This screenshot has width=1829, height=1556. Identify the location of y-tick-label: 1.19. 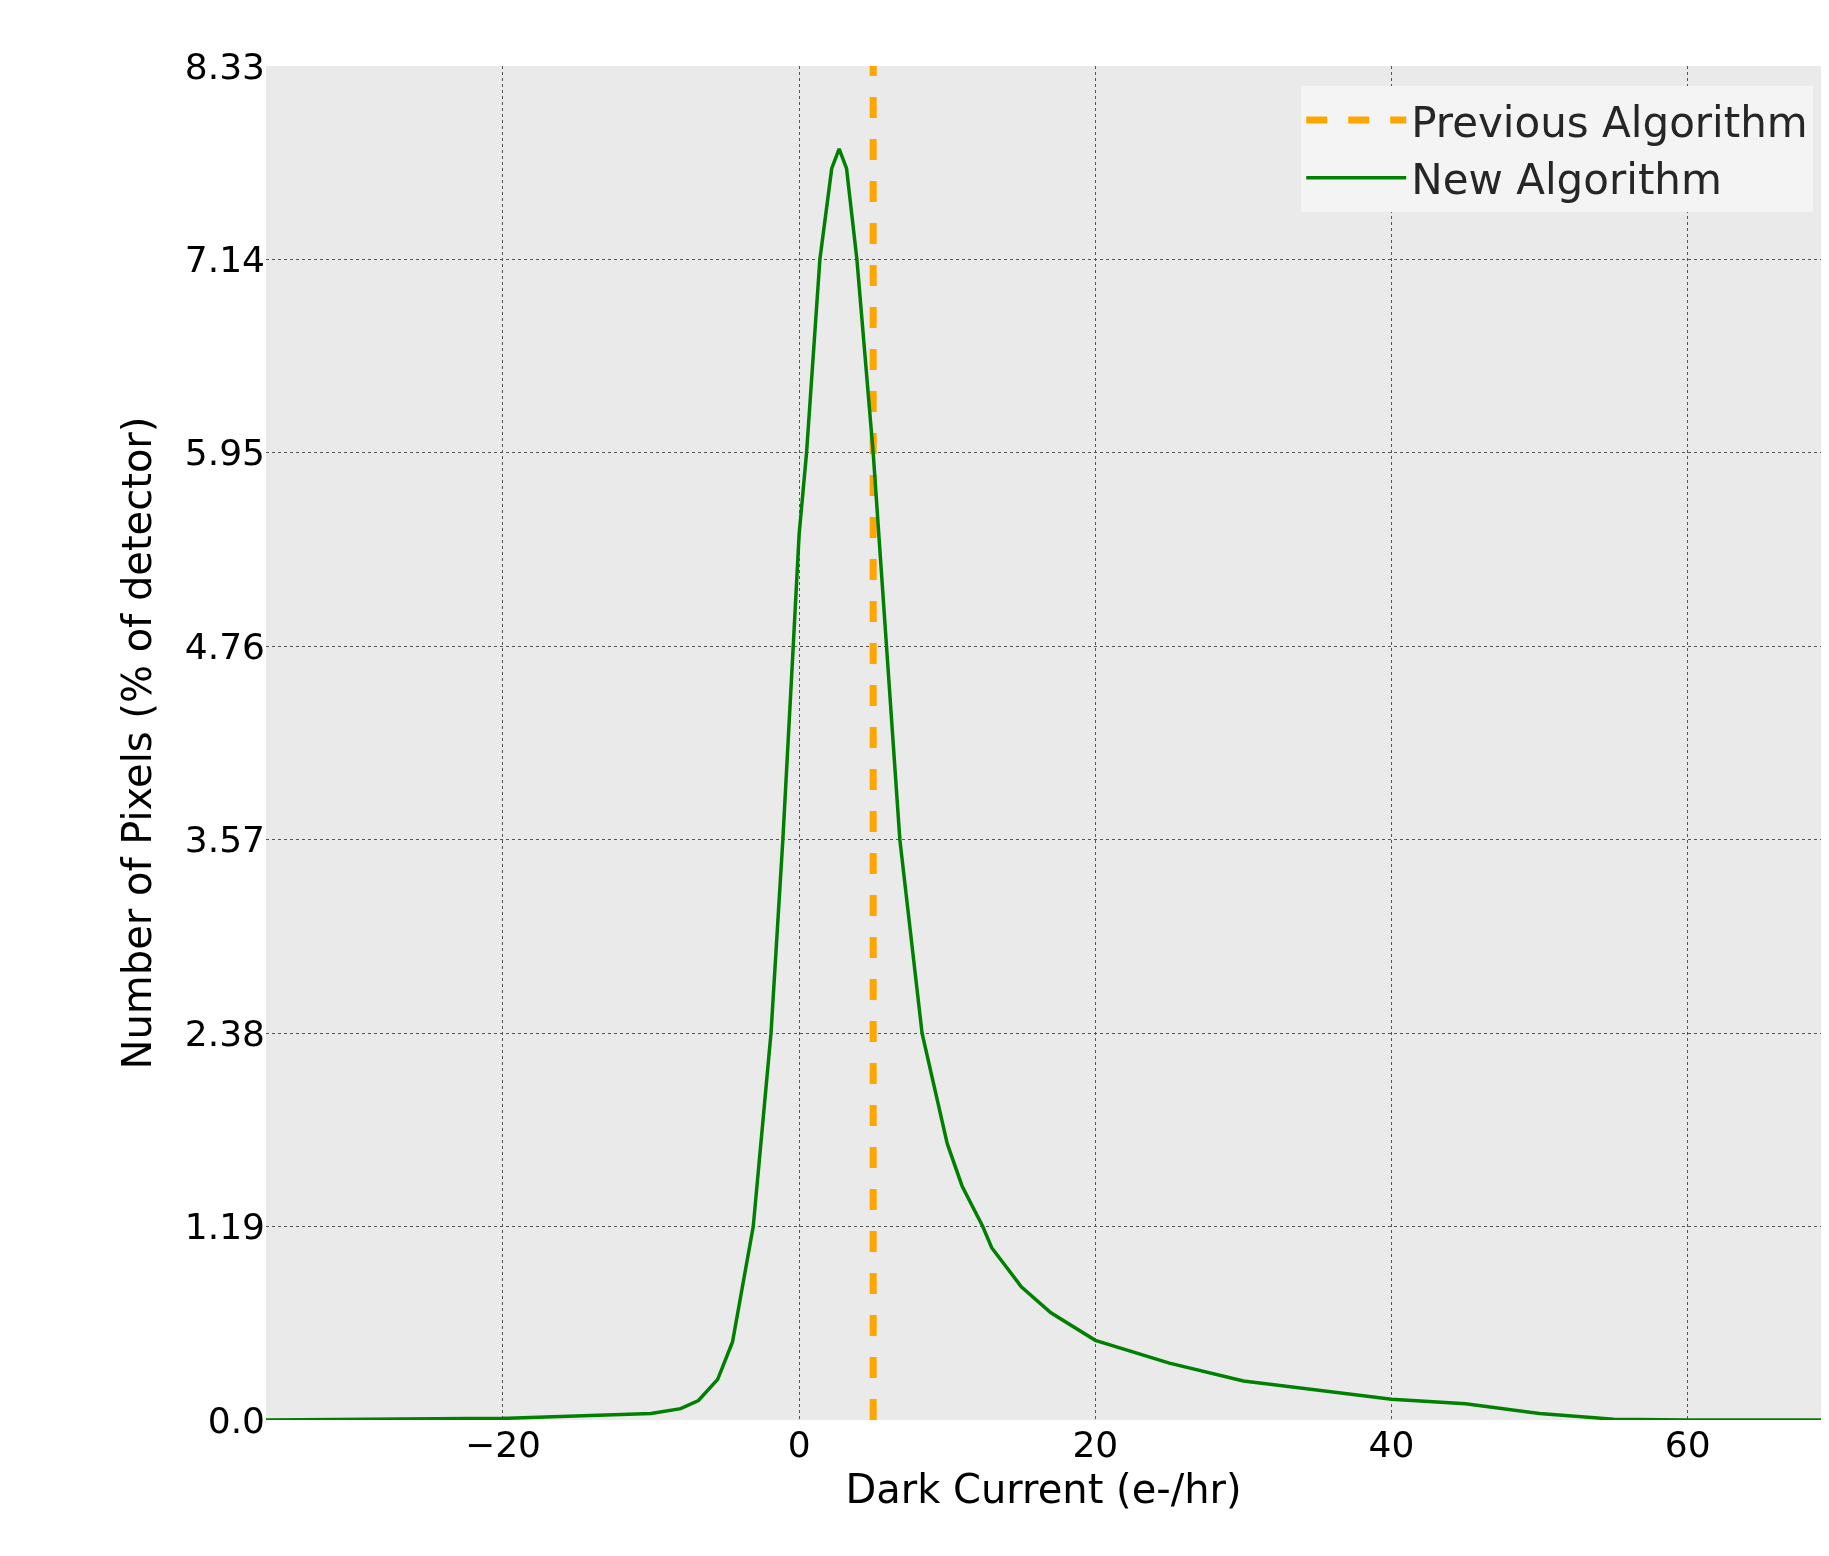
(224, 1227).